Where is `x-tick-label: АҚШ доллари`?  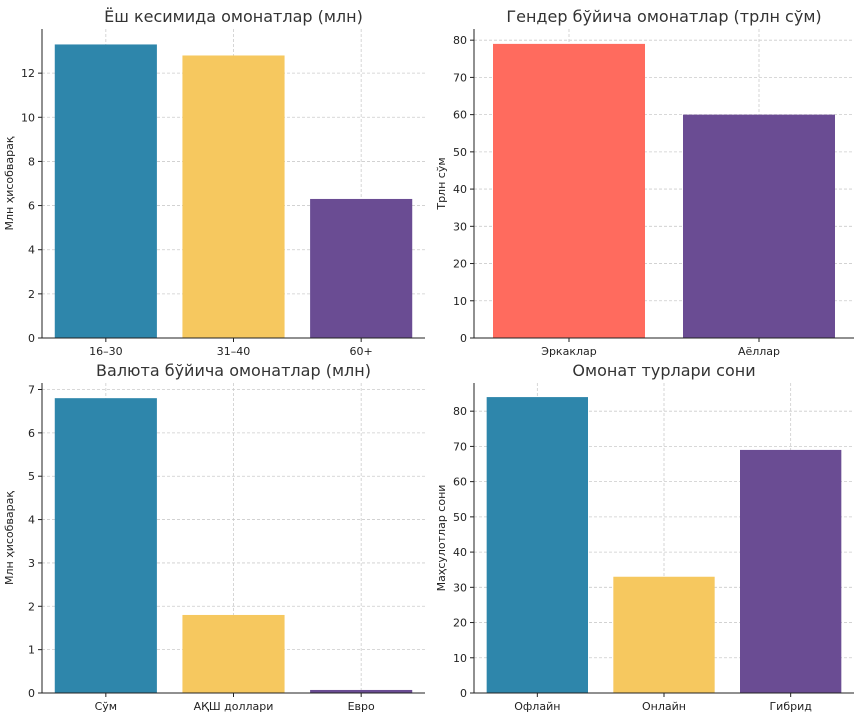 x-tick-label: АҚШ доллари is located at coordinates (234, 706).